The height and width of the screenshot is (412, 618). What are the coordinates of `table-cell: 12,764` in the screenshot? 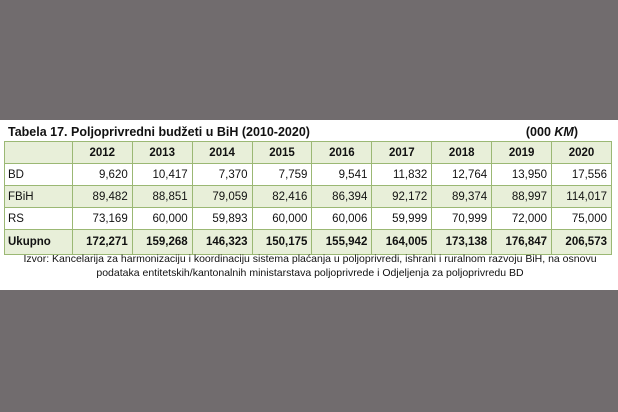 It's located at (462, 174).